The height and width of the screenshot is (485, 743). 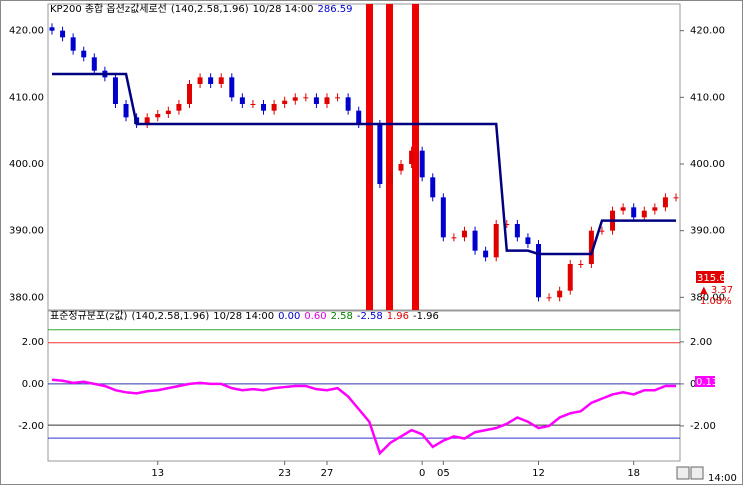 I want to click on change: ▲ 3.37, so click(x=716, y=290).